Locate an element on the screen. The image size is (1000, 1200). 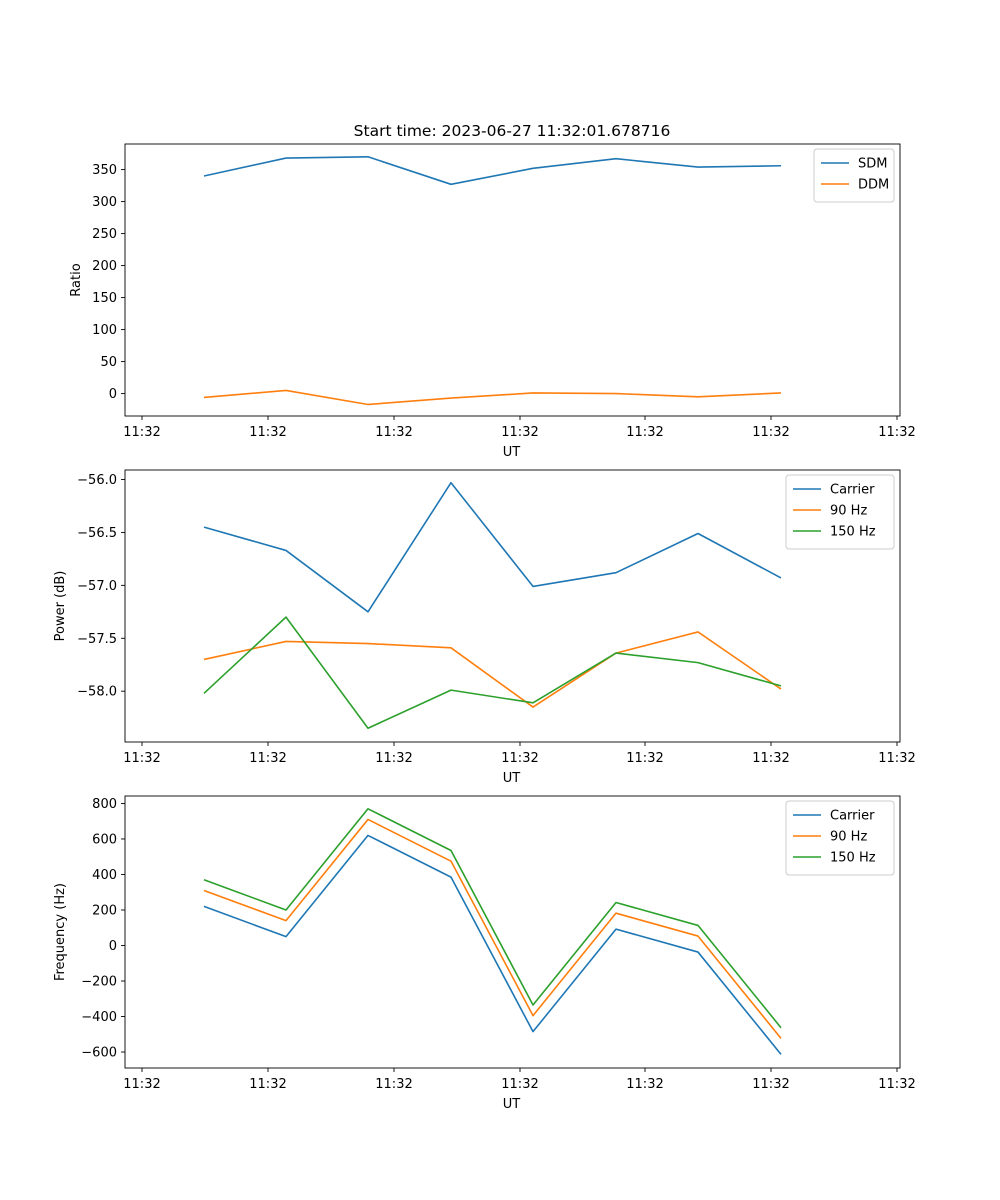
legend: SDM DDM is located at coordinates (854, 175).